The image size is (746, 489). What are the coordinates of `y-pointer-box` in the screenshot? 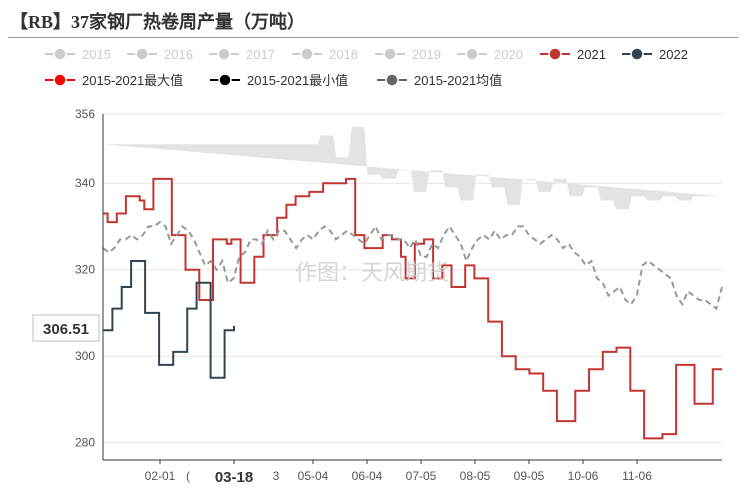 It's located at (66, 328).